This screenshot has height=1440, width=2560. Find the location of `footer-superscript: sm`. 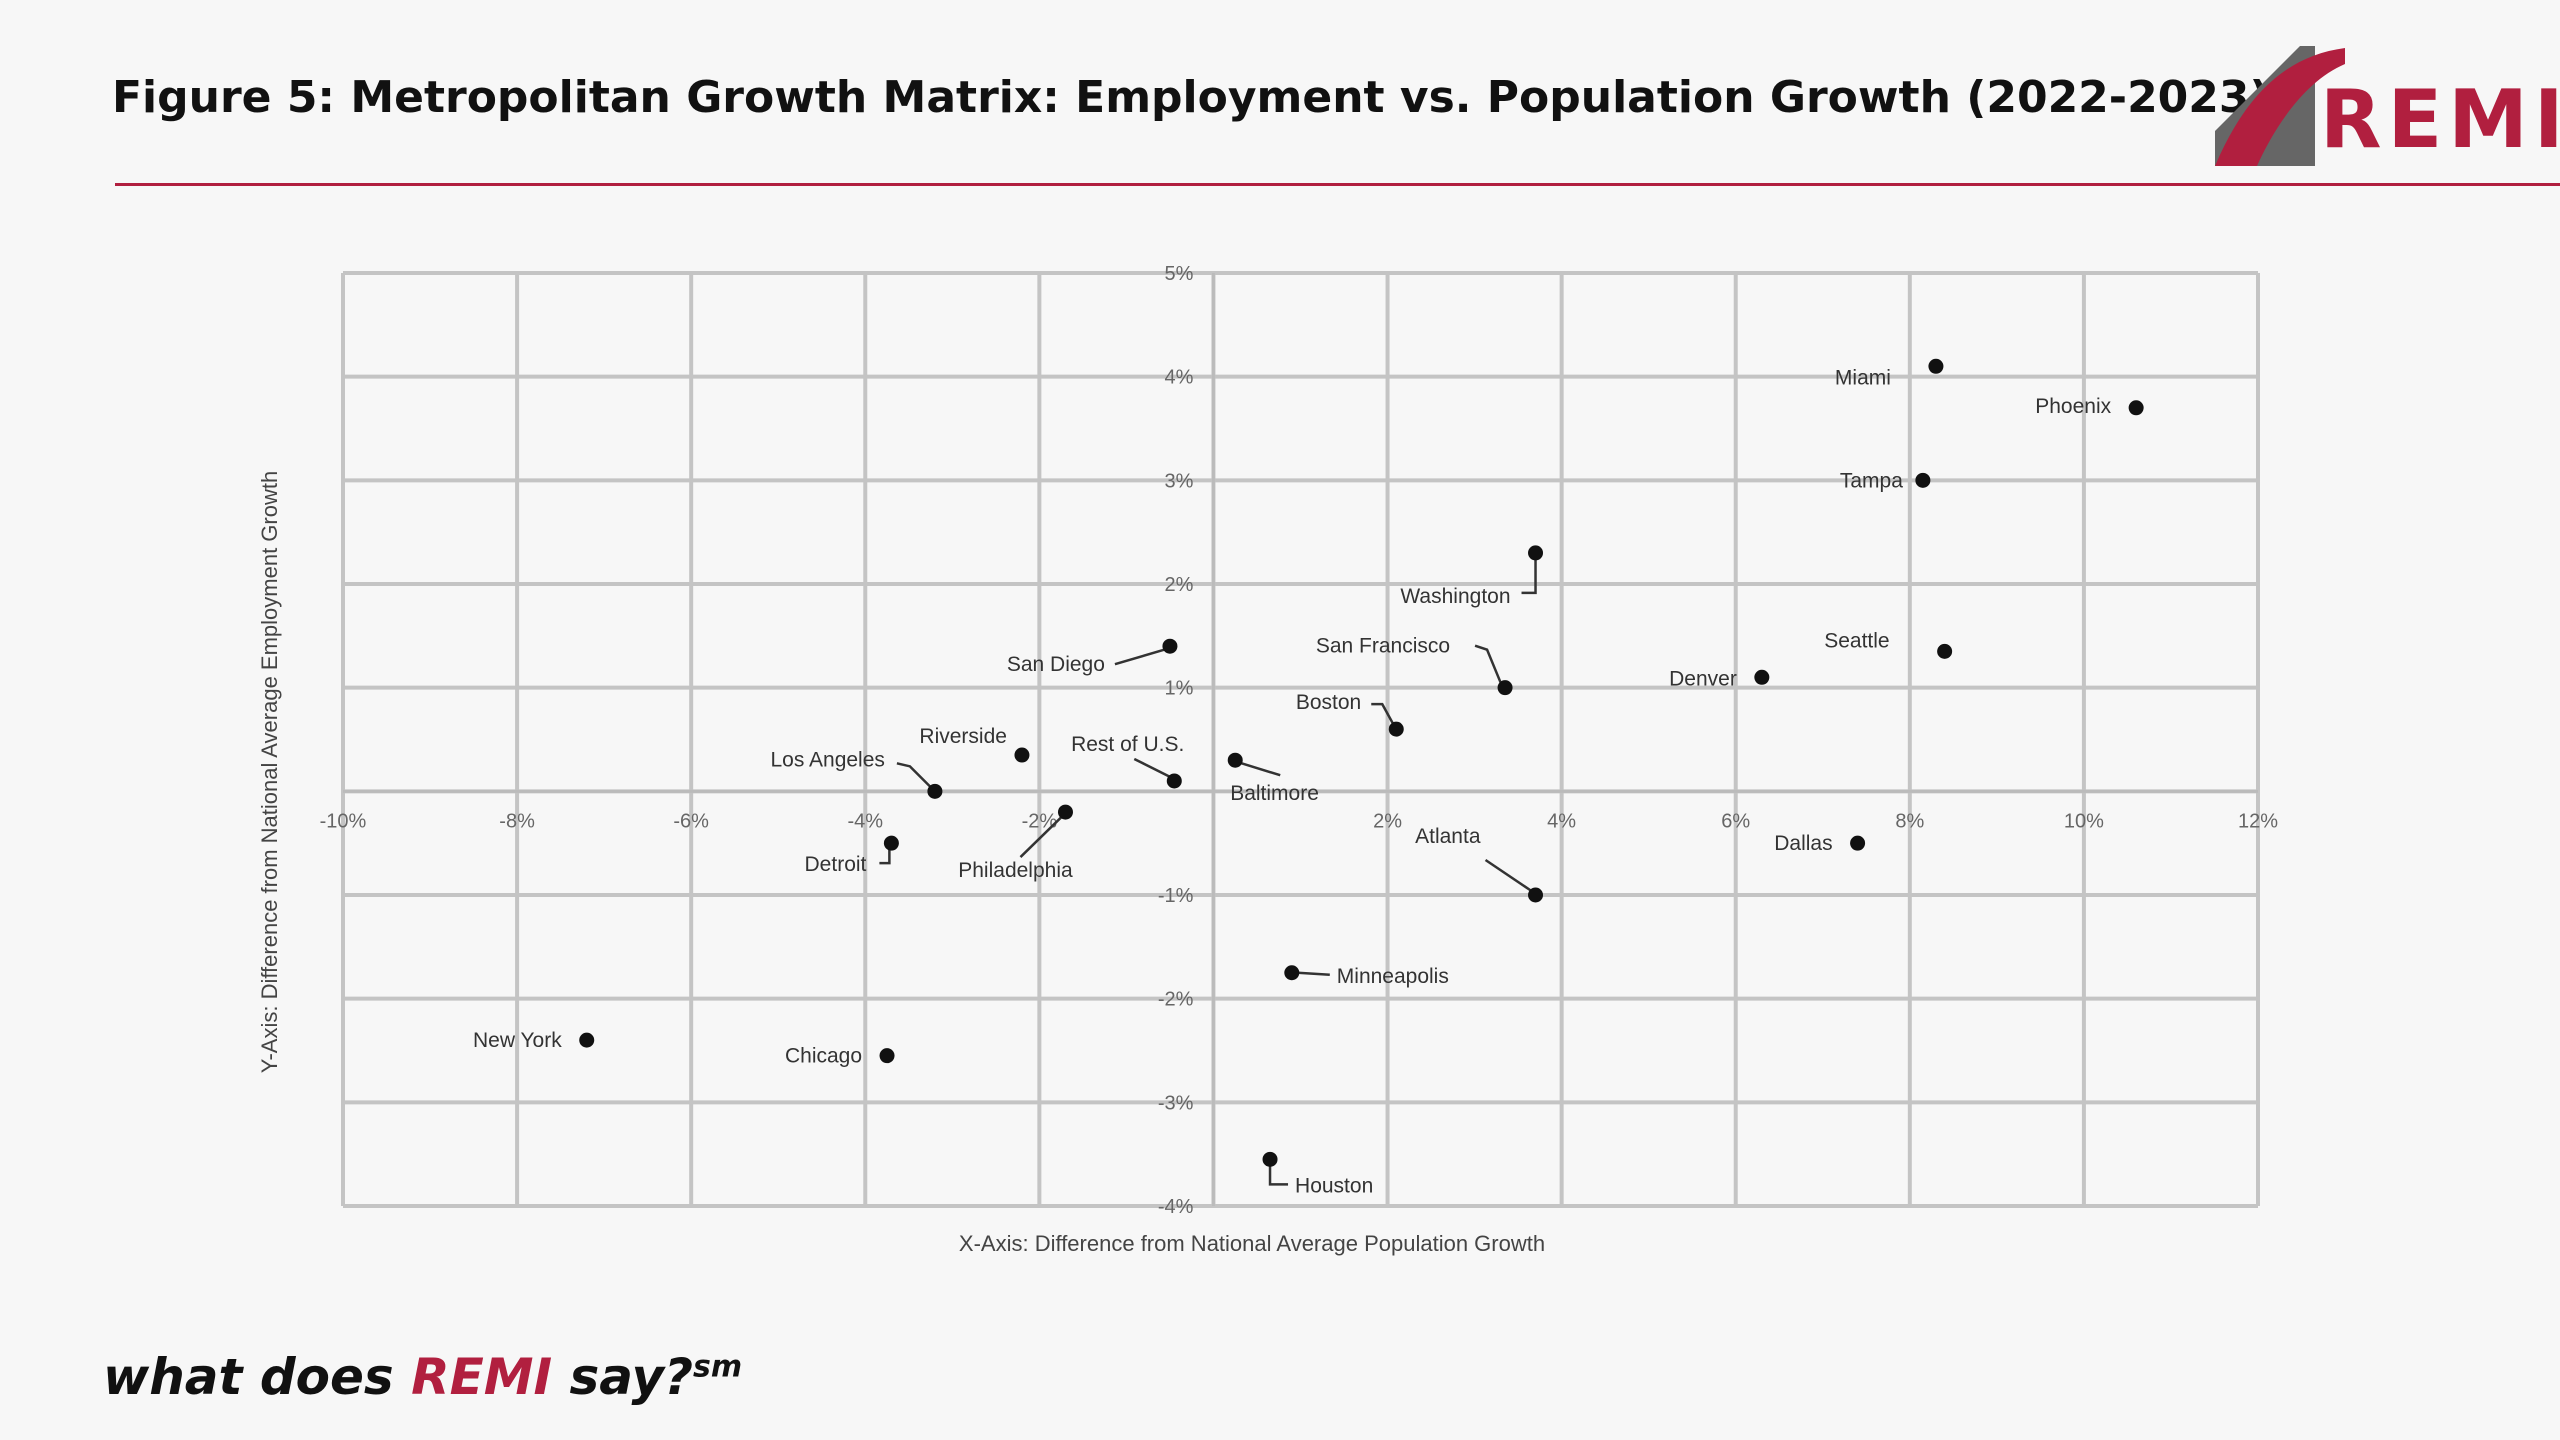

footer-superscript: sm is located at coordinates (718, 1367).